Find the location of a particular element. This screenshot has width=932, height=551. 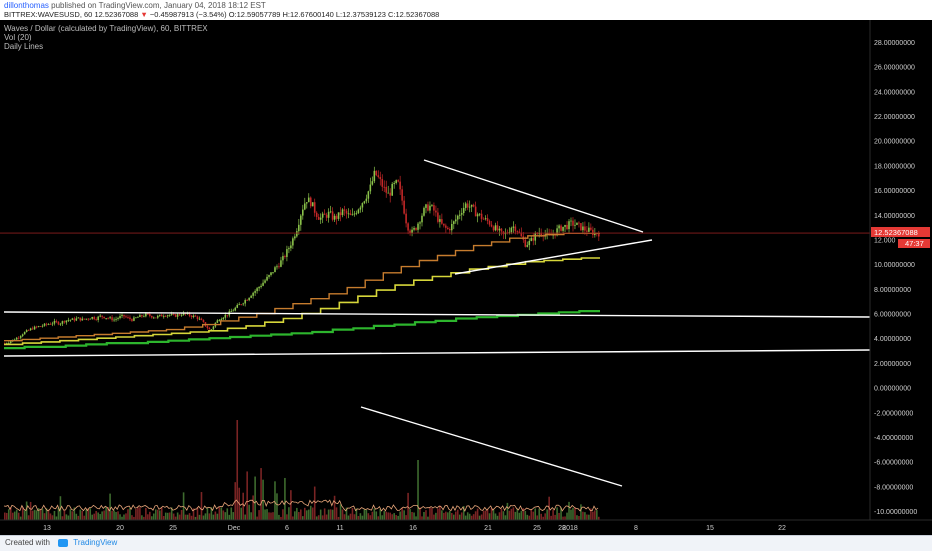

horizontal-line-lower is located at coordinates (437, 353).